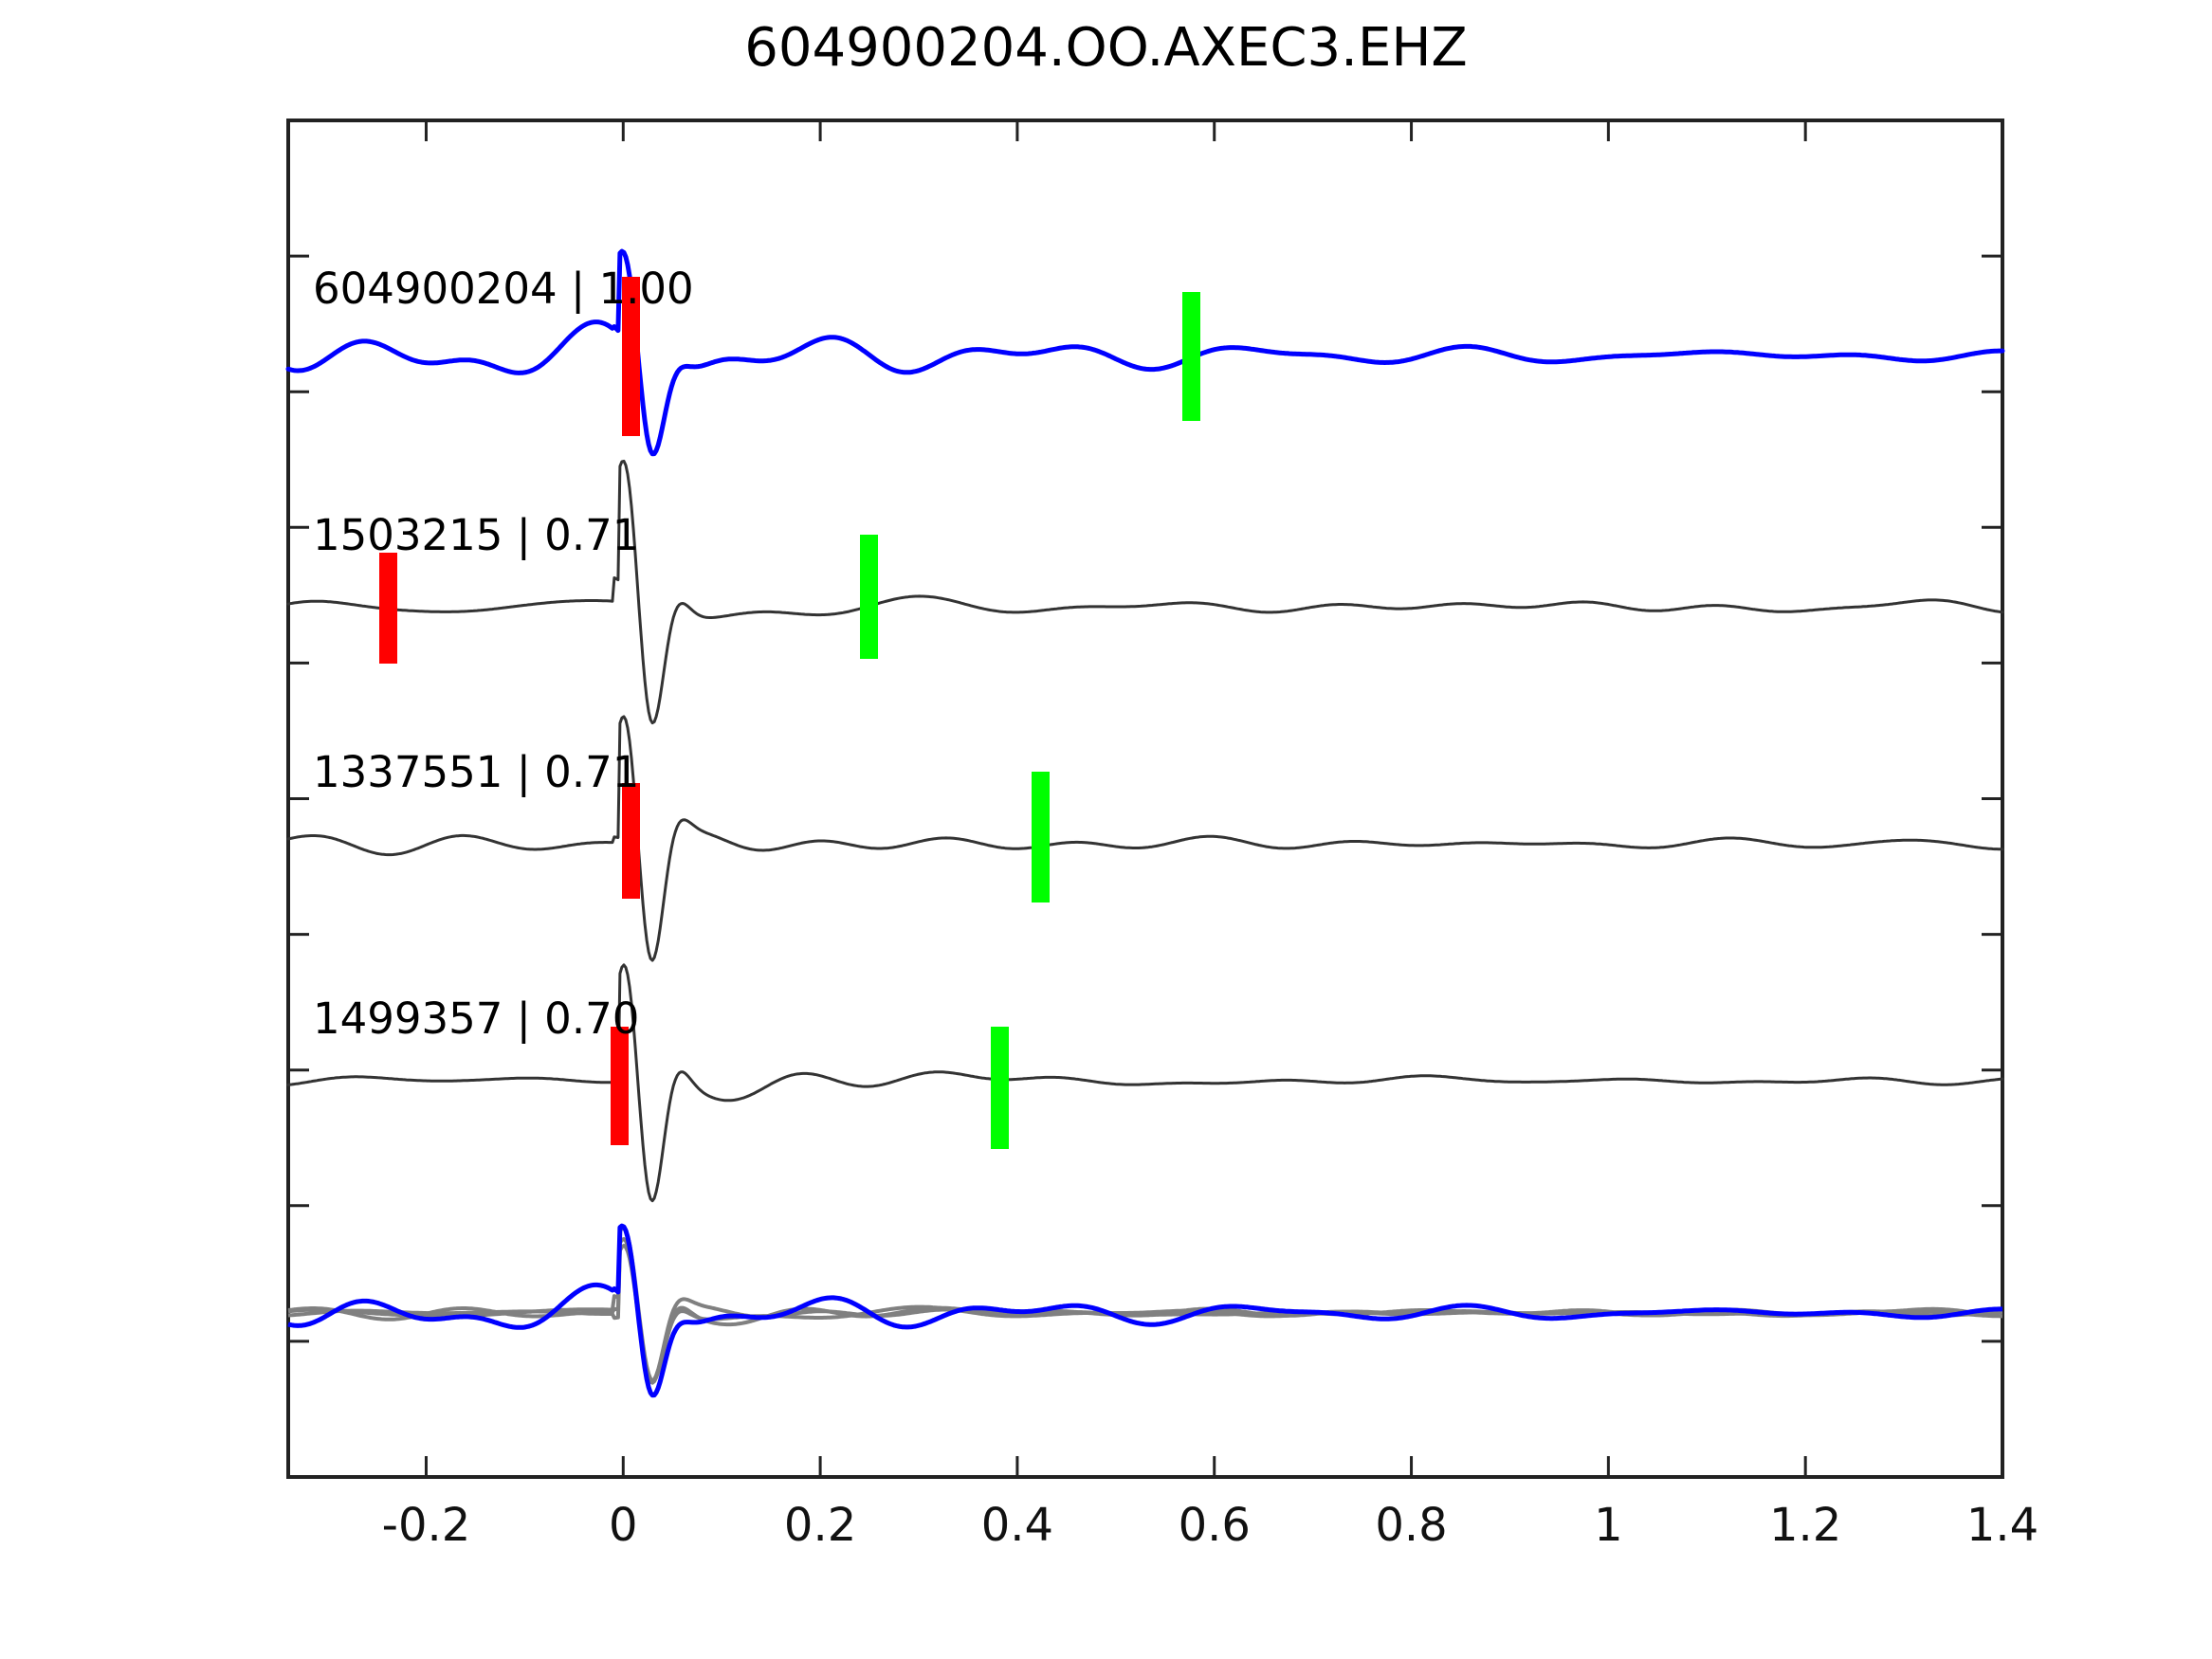  What do you see at coordinates (504, 289) in the screenshot?
I see `trace-label-604900204: 604900204 | 1.00` at bounding box center [504, 289].